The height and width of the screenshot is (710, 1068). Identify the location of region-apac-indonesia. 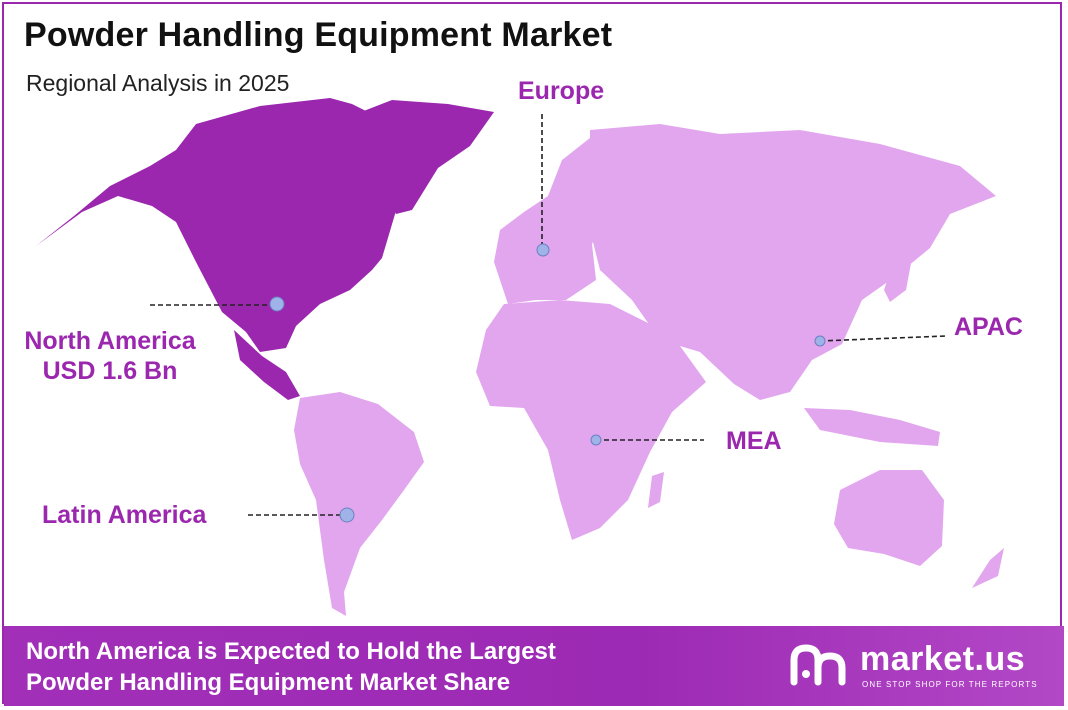
(872, 427).